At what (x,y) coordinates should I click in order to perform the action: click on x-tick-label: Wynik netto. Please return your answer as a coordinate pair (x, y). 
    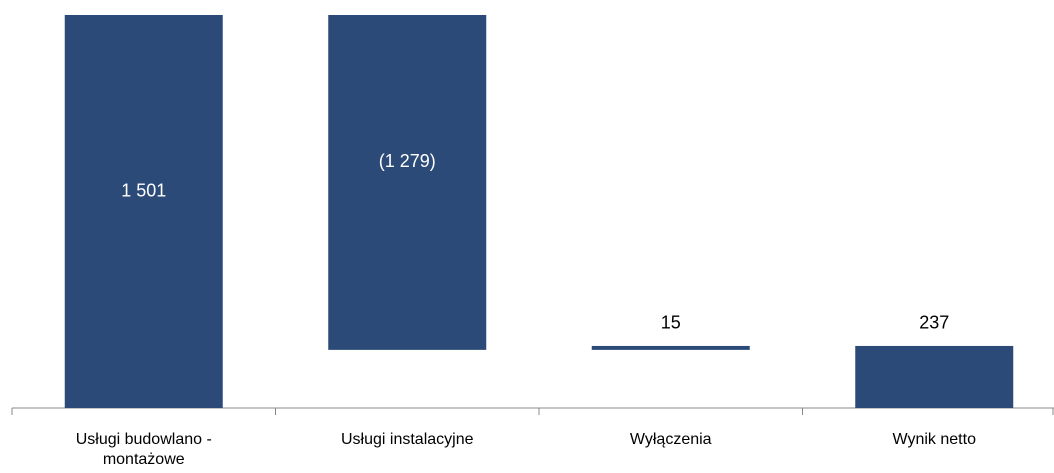
    Looking at the image, I should click on (934, 439).